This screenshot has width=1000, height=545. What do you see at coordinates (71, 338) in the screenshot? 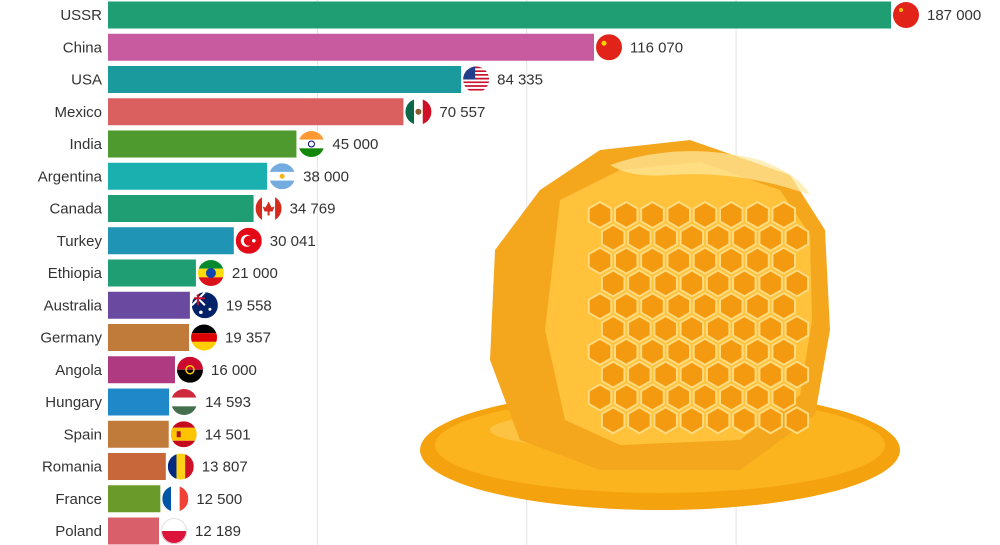
I see `category-label: Germany` at bounding box center [71, 338].